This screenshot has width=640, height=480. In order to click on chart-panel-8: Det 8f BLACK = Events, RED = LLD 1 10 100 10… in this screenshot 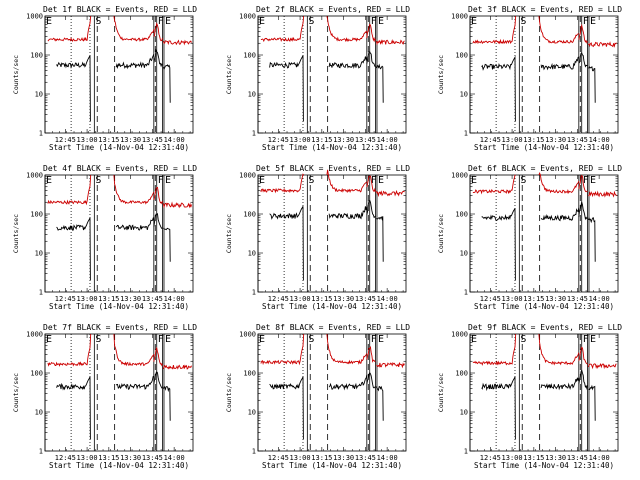, I will do `click(317, 396)`.